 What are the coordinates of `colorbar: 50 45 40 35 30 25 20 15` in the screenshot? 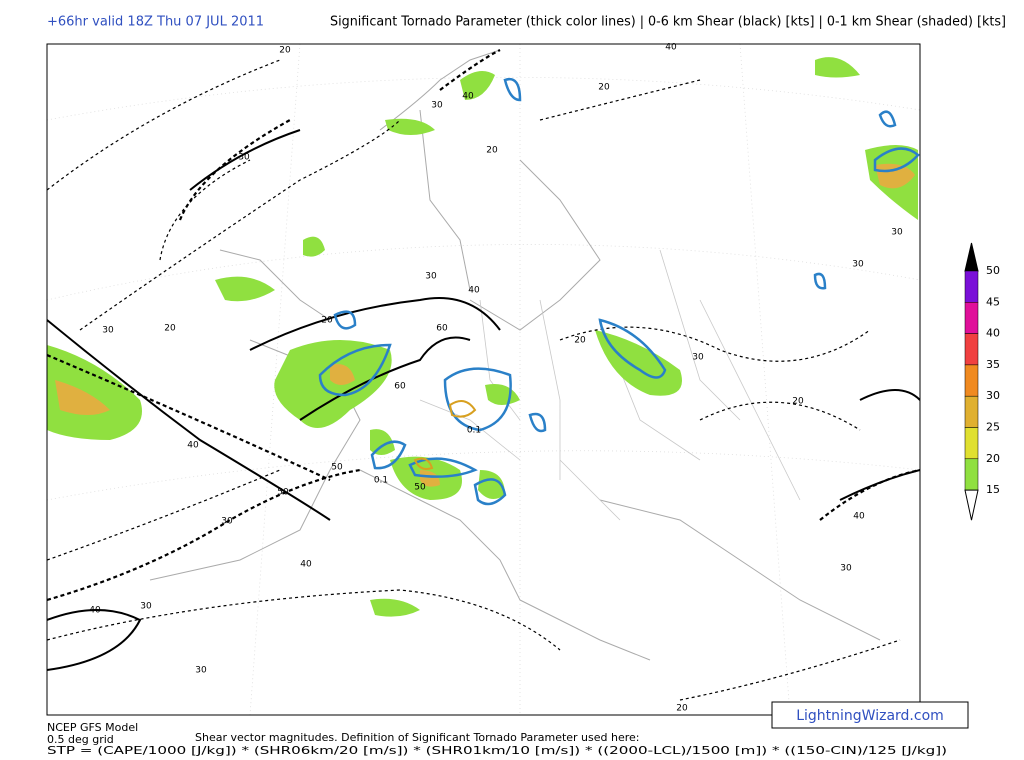 It's located at (982, 381).